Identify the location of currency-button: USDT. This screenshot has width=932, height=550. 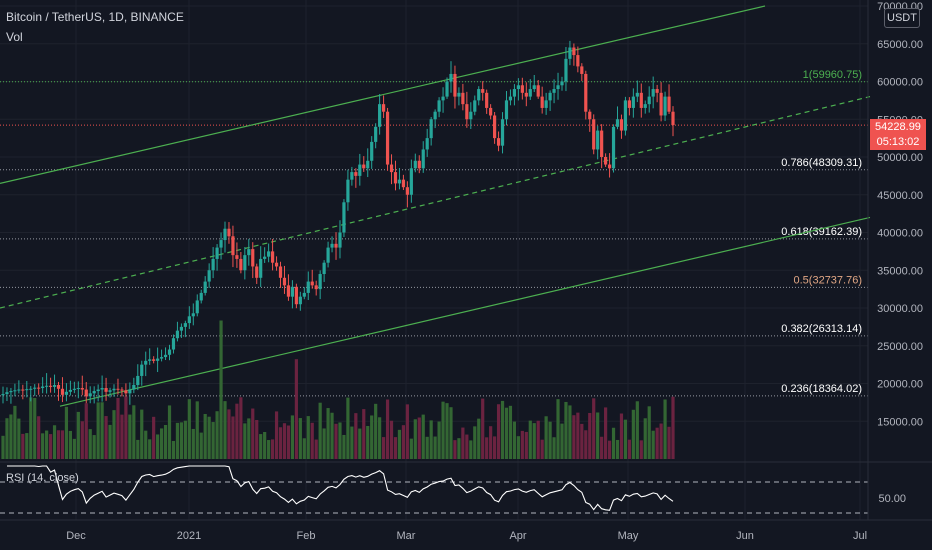
(902, 18).